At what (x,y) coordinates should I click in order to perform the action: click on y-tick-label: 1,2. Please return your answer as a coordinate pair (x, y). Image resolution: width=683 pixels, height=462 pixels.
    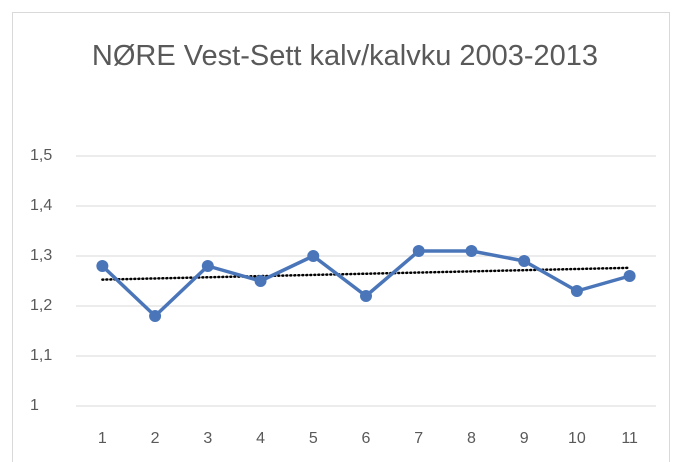
    Looking at the image, I should click on (41, 305).